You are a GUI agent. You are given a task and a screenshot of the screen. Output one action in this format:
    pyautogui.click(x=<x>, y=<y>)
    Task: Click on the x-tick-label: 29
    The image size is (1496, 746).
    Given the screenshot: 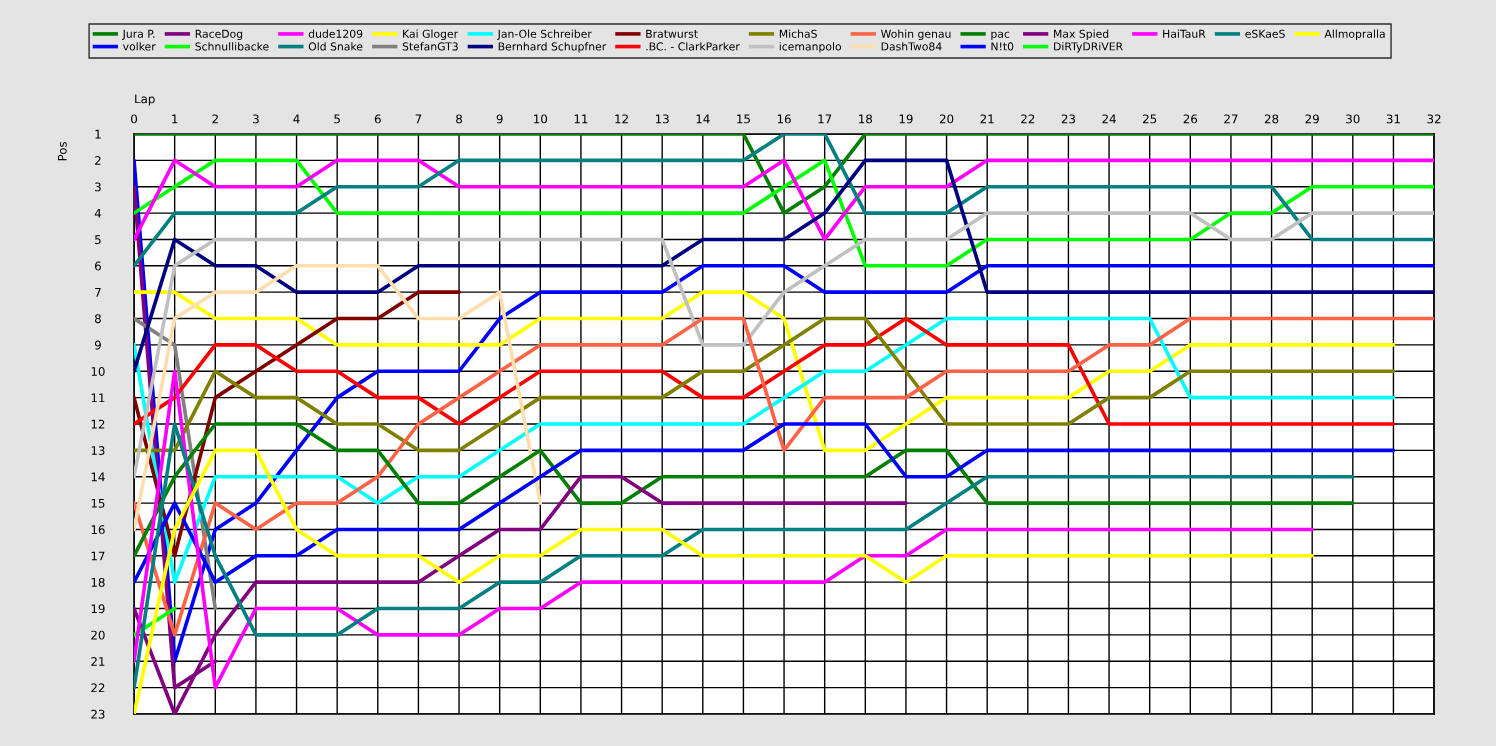 What is the action you would take?
    pyautogui.click(x=1312, y=119)
    